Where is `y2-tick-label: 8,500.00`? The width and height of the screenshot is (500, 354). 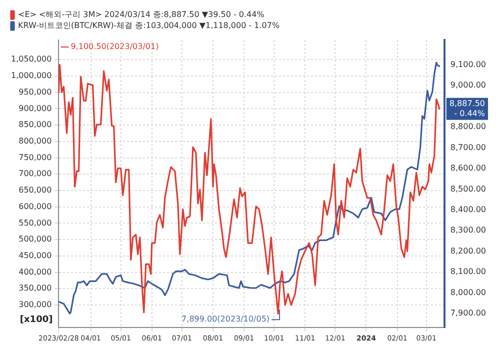
y2-tick-label: 8,500.00 is located at coordinates (468, 189).